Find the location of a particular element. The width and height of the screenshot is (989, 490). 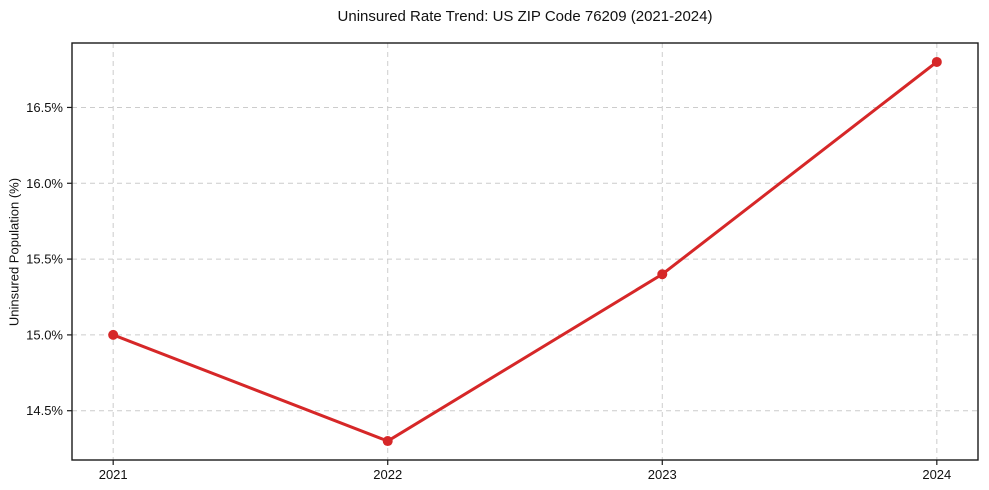

x-tick-label: 2023 is located at coordinates (662, 474).